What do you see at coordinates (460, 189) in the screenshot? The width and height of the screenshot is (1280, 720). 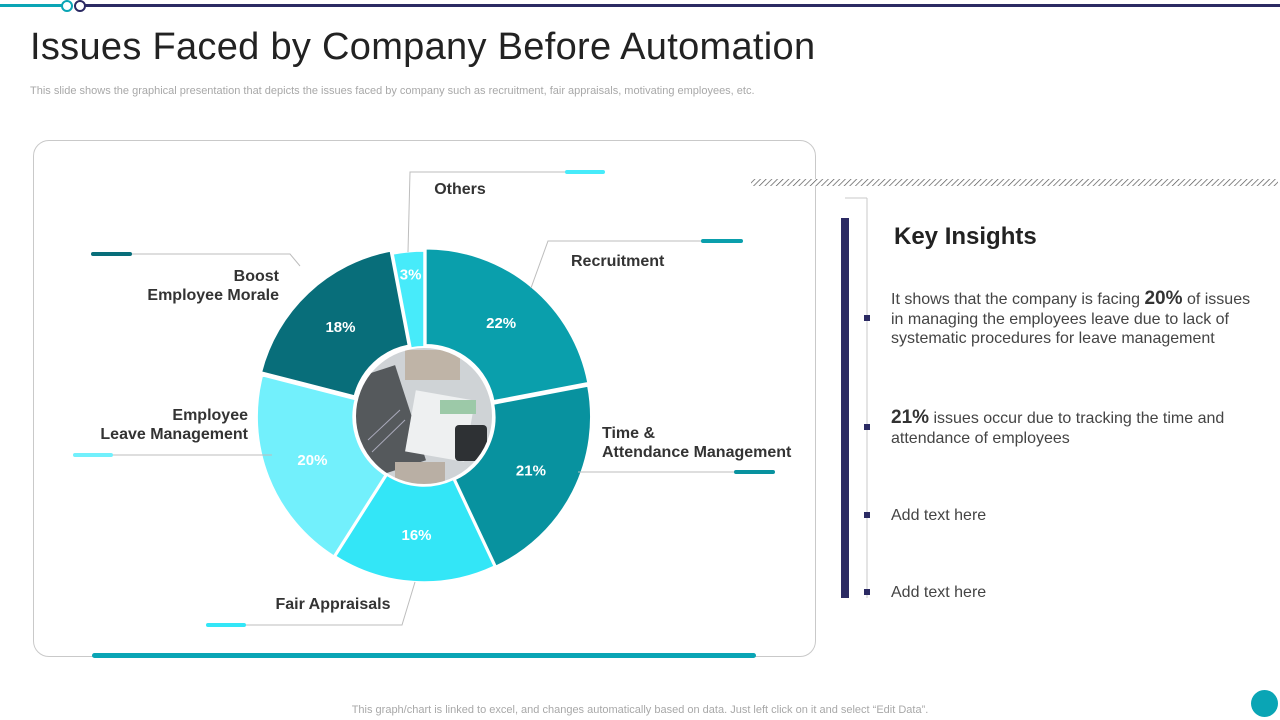 I see `category-label: Others` at bounding box center [460, 189].